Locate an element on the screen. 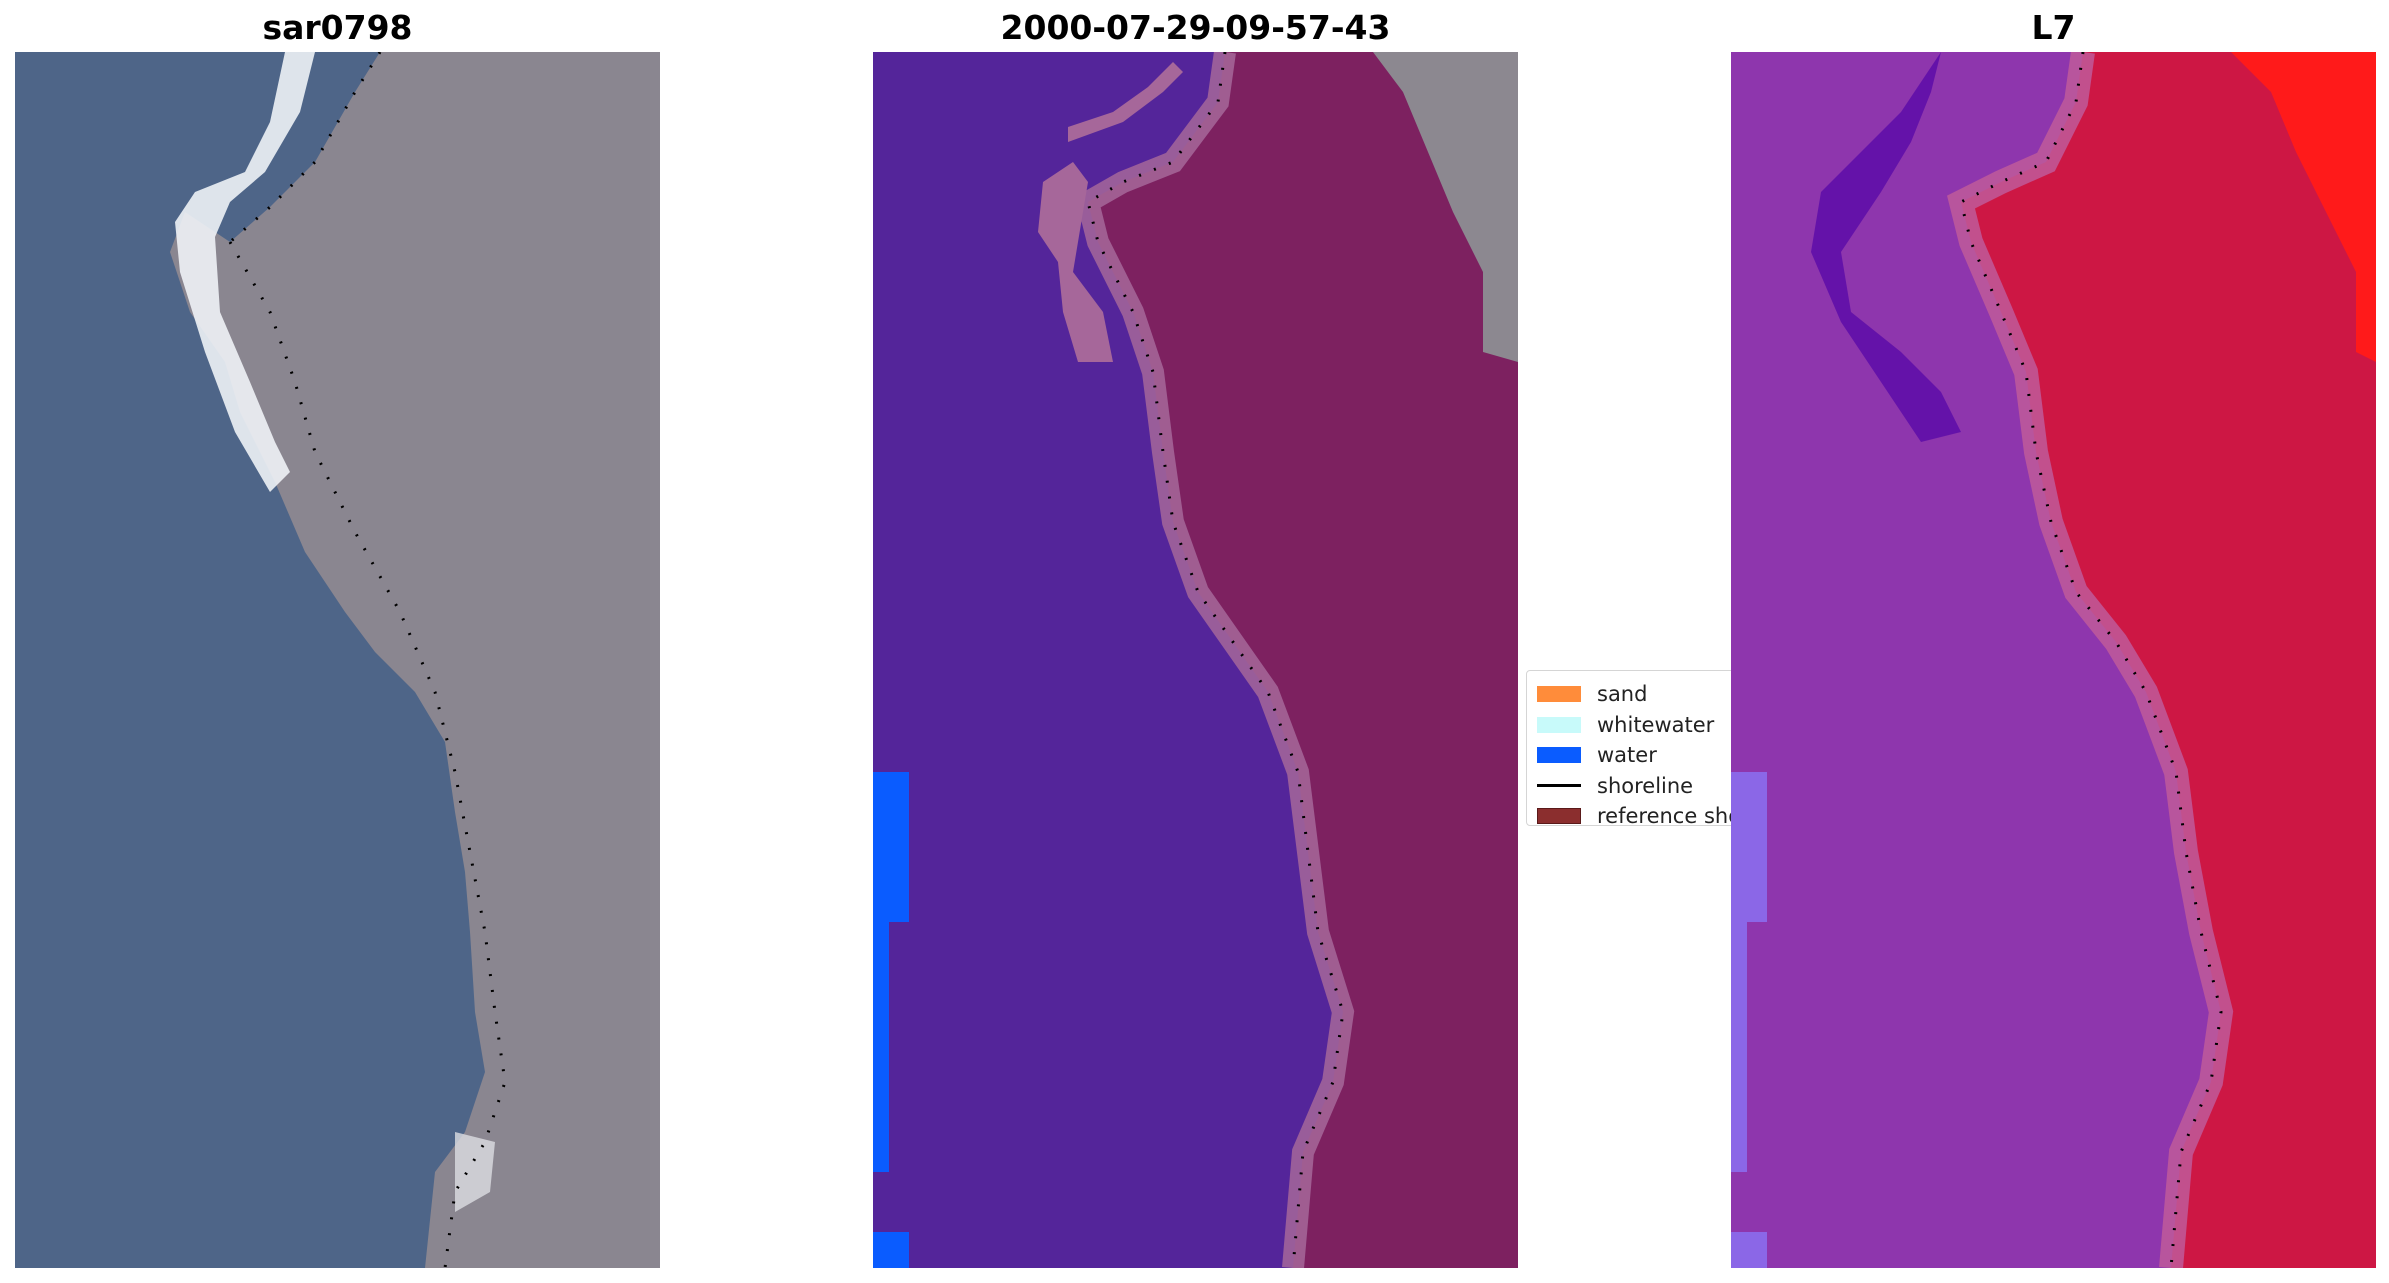 Image resolution: width=2389 pixels, height=1283 pixels. legend-item-reference-shoreline: reference shoreline is located at coordinates (1636, 813).